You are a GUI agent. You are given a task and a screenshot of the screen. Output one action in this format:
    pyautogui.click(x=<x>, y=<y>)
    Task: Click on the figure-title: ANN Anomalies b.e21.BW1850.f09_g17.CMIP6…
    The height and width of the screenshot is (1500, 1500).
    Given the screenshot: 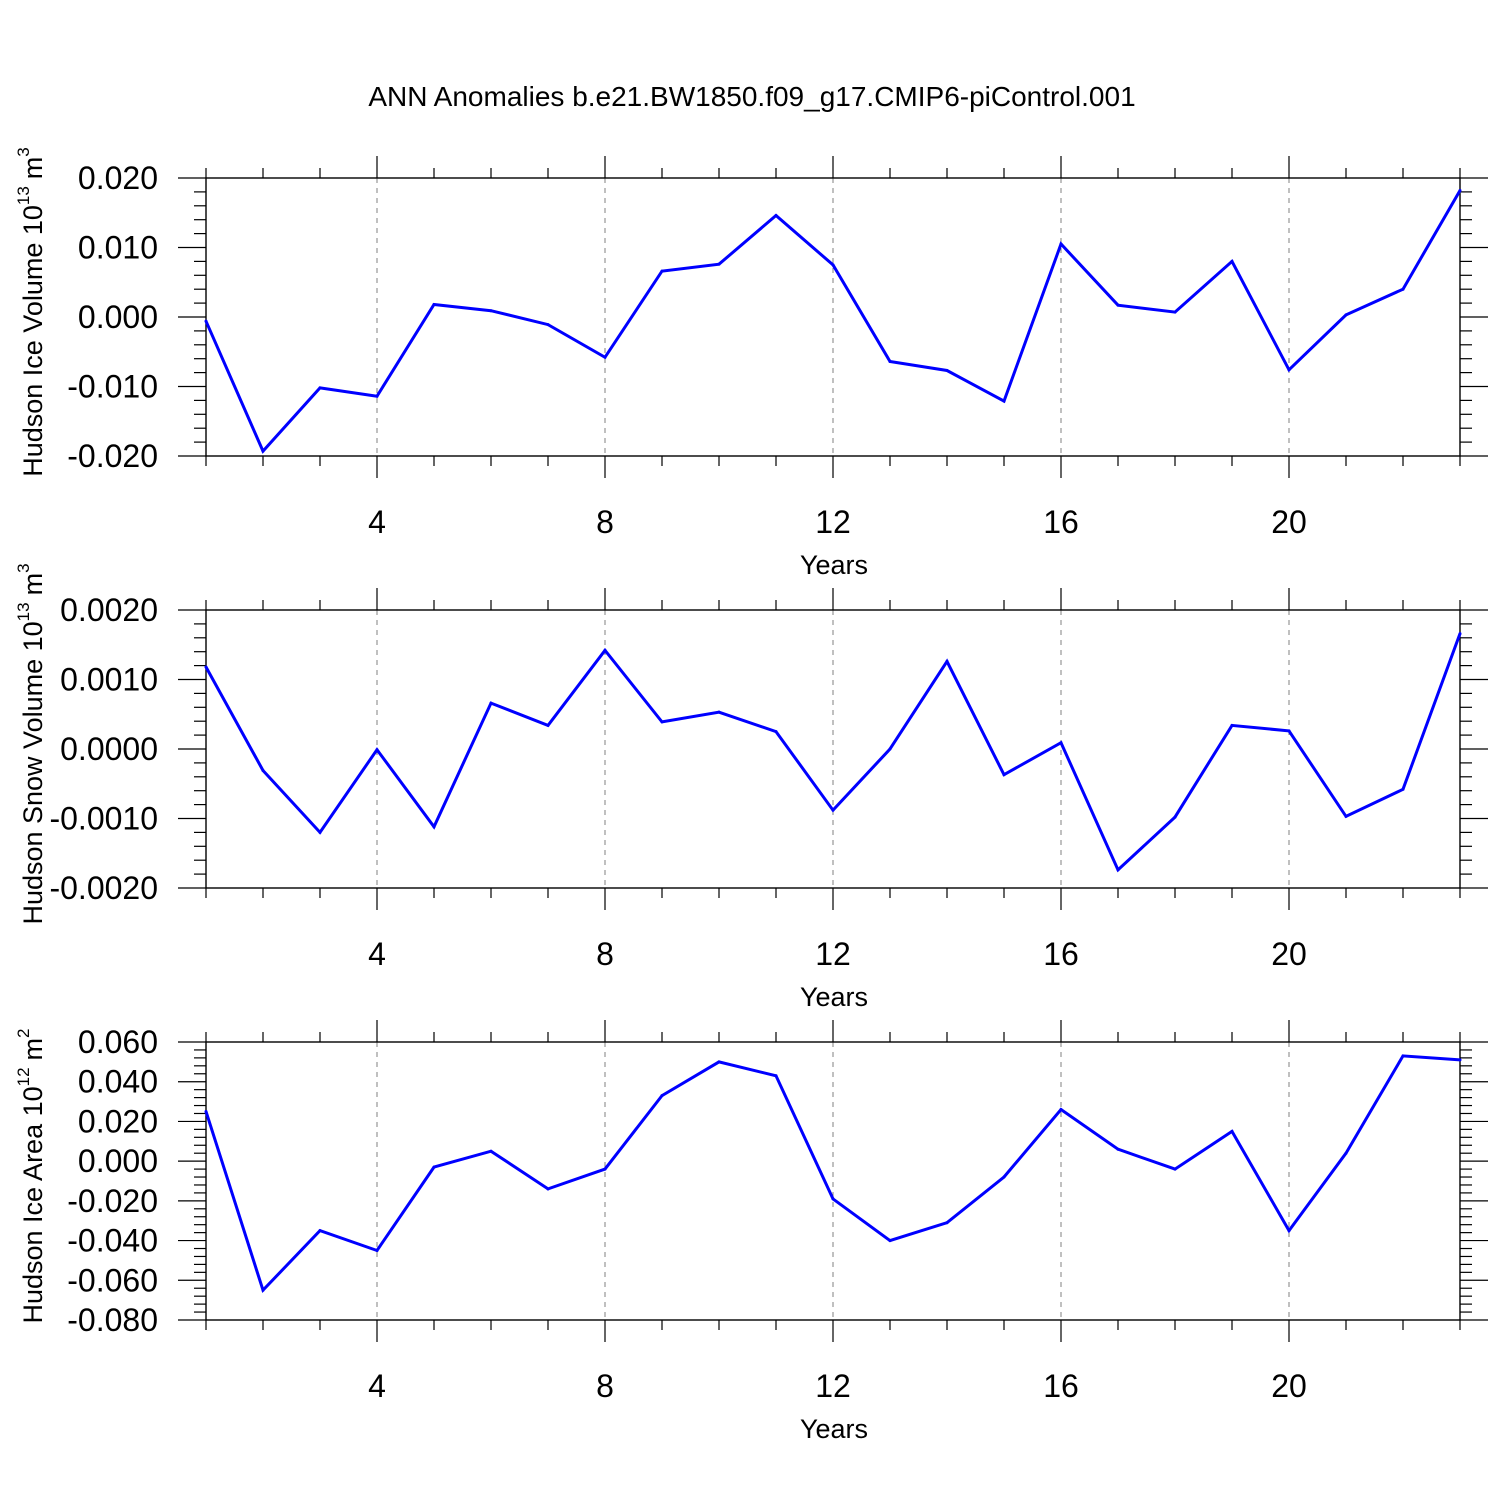 What is the action you would take?
    pyautogui.click(x=751, y=96)
    